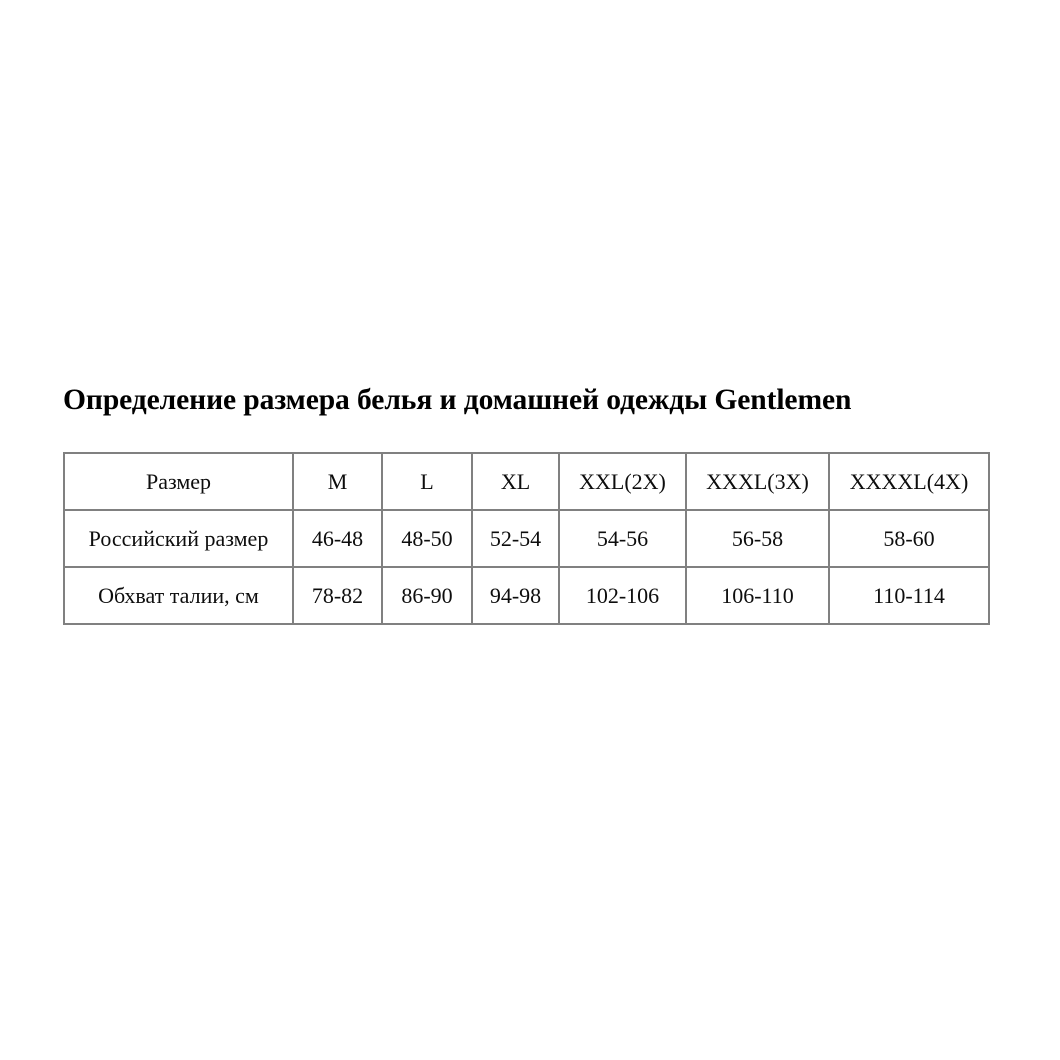  I want to click on column-header-xl: XL, so click(515, 481).